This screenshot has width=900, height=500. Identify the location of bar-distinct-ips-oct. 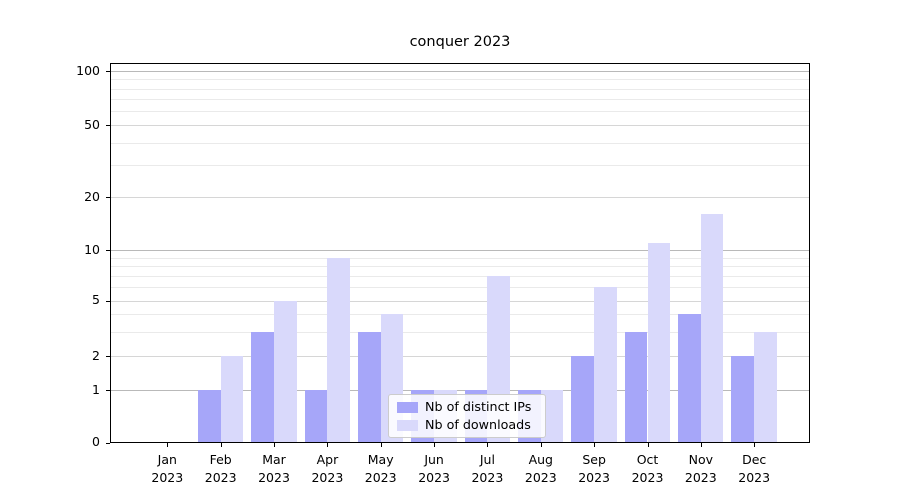
(636, 387).